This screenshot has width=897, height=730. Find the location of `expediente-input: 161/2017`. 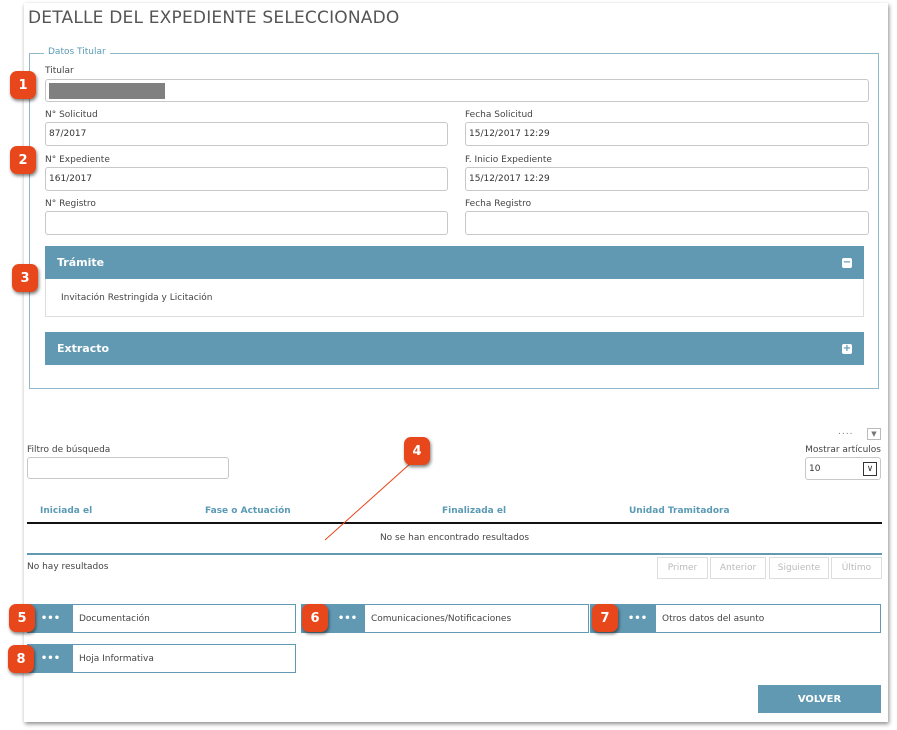

expediente-input: 161/2017 is located at coordinates (246, 179).